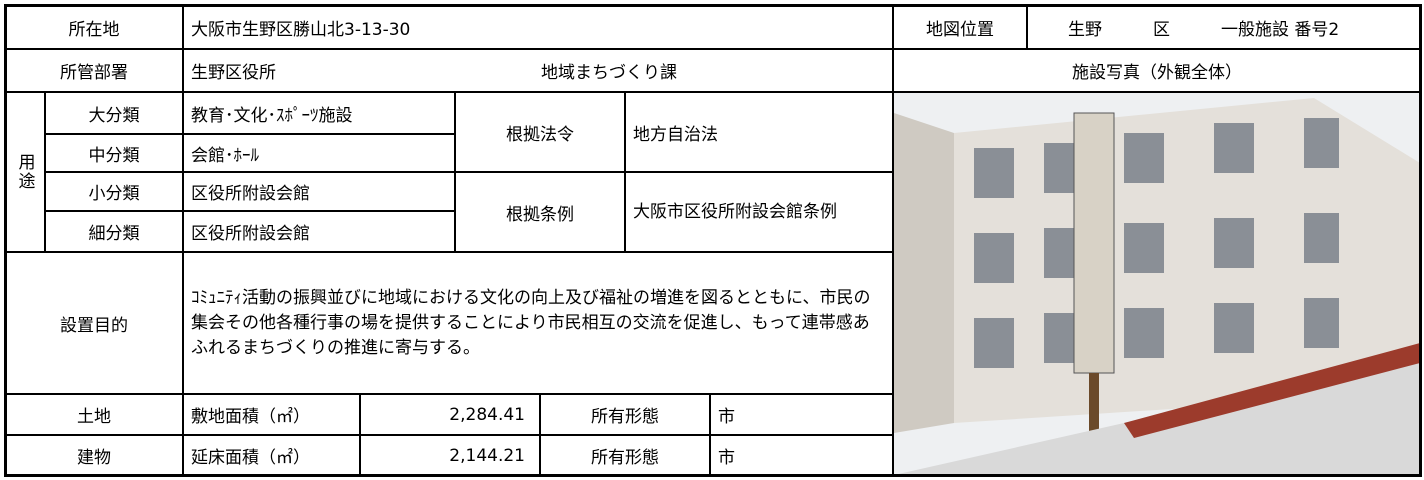 The image size is (1424, 480). I want to click on section: 地域まちづくり課, so click(609, 73).